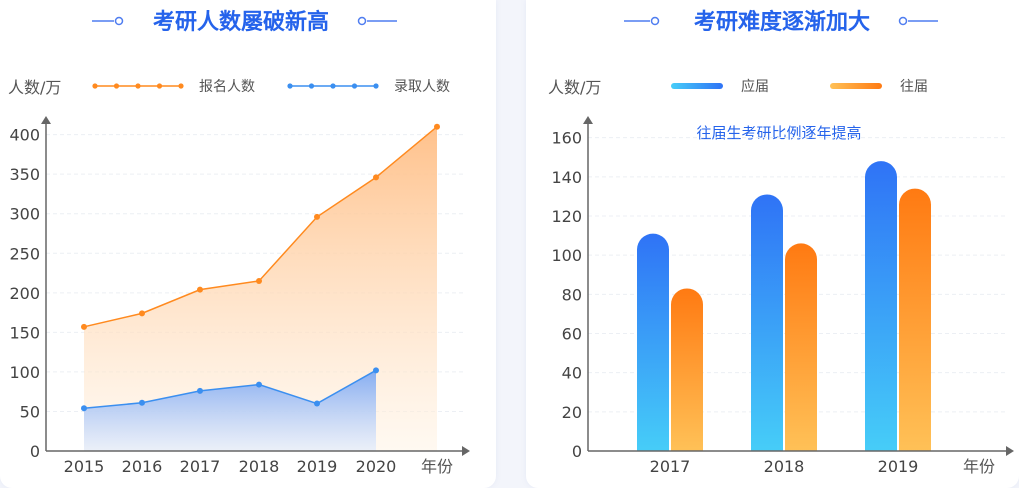  I want to click on y-tick-label: 200, so click(24, 293).